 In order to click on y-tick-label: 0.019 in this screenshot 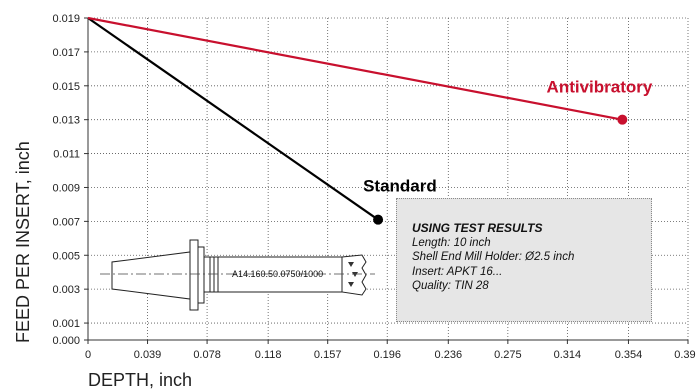, I will do `click(66, 19)`.